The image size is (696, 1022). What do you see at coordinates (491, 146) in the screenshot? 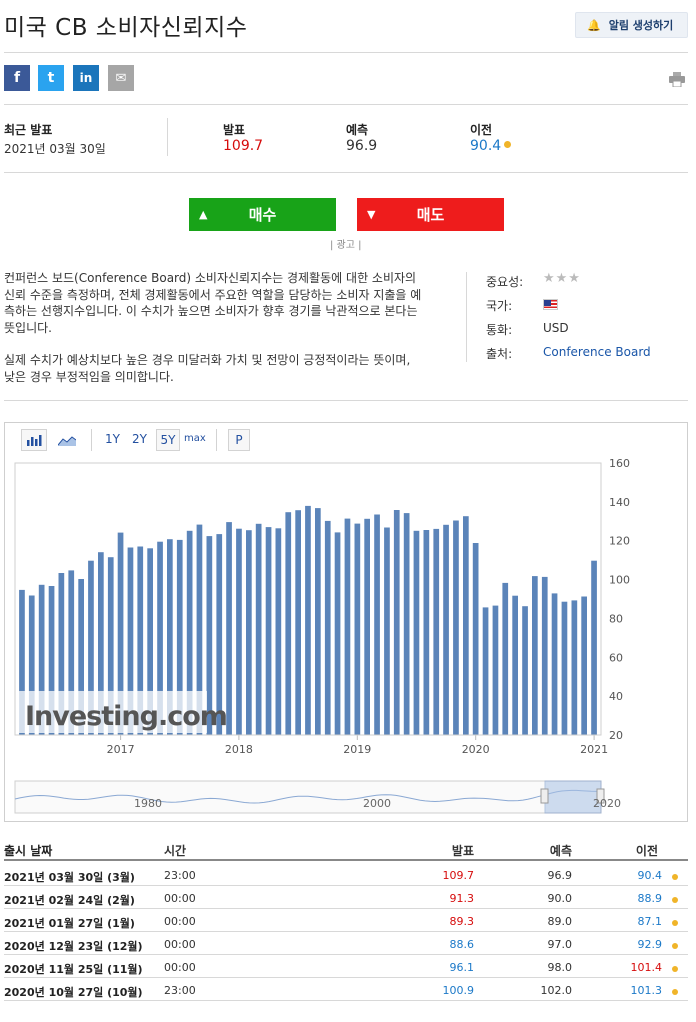
I see `previous-value-wrap: 90.4` at bounding box center [491, 146].